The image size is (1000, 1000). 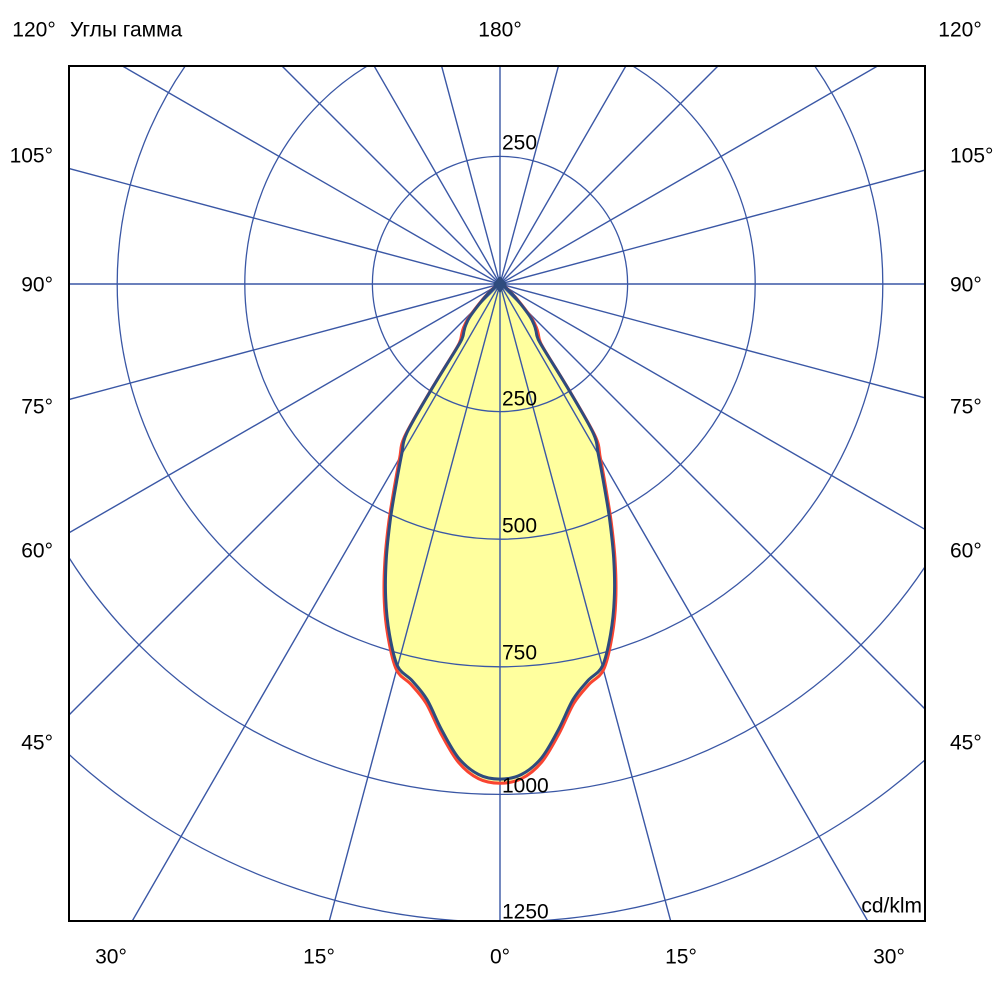 What do you see at coordinates (966, 407) in the screenshot?
I see `gamma-label-right-75: 75°` at bounding box center [966, 407].